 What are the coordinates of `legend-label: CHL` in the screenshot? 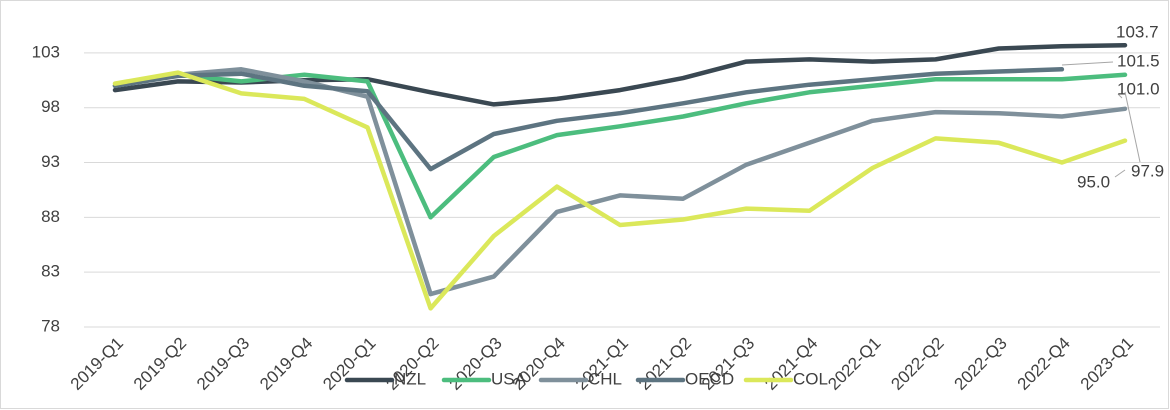 It's located at (605, 378).